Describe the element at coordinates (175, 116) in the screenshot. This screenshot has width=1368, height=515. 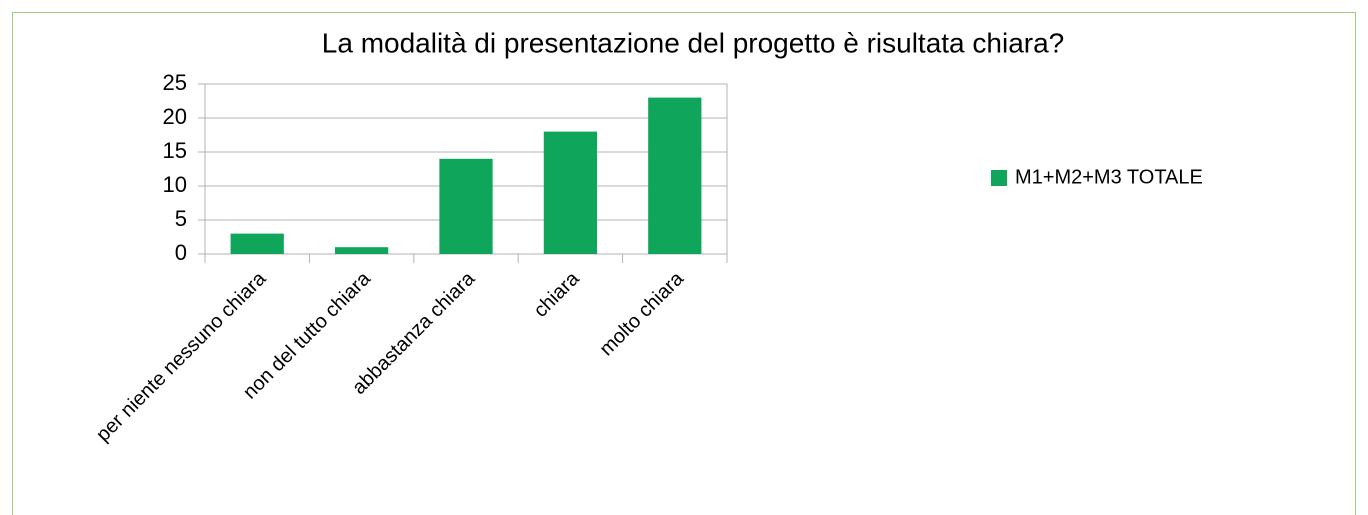
I see `y-tick-label: 20` at that location.